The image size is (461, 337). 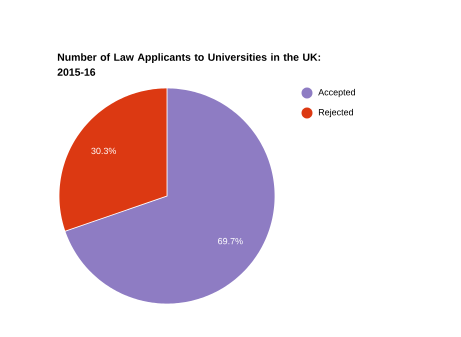 What do you see at coordinates (103, 151) in the screenshot?
I see `data-label: 30.3%` at bounding box center [103, 151].